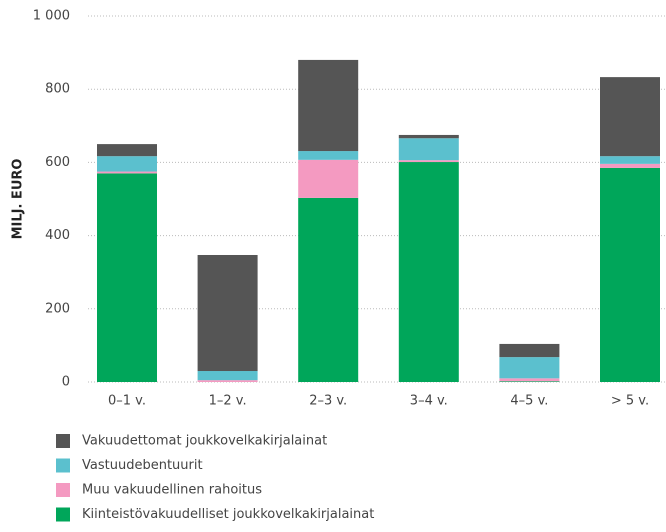  What do you see at coordinates (18, 199) in the screenshot?
I see `y-axis-label: MILJ. EURO` at bounding box center [18, 199].